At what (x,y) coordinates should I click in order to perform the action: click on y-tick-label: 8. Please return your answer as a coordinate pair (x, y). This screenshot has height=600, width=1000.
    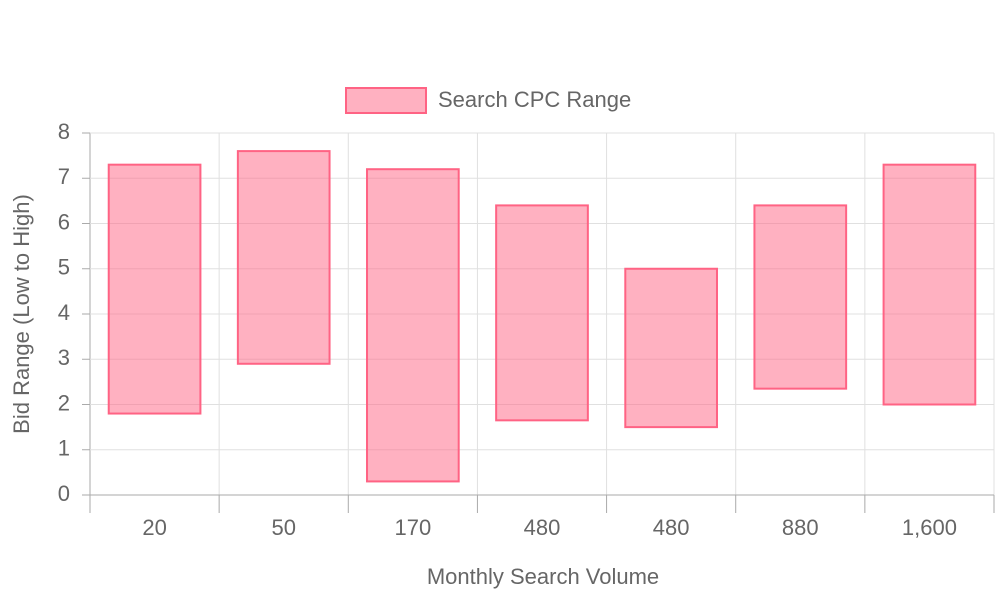
    Looking at the image, I should click on (64, 131).